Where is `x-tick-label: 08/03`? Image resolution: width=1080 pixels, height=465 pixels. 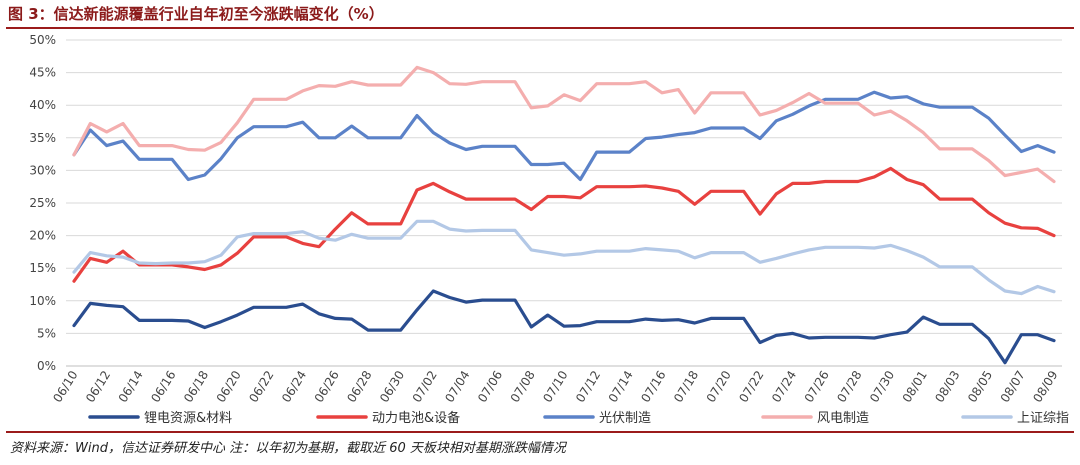
x-tick-label: 08/03 is located at coordinates (947, 386).